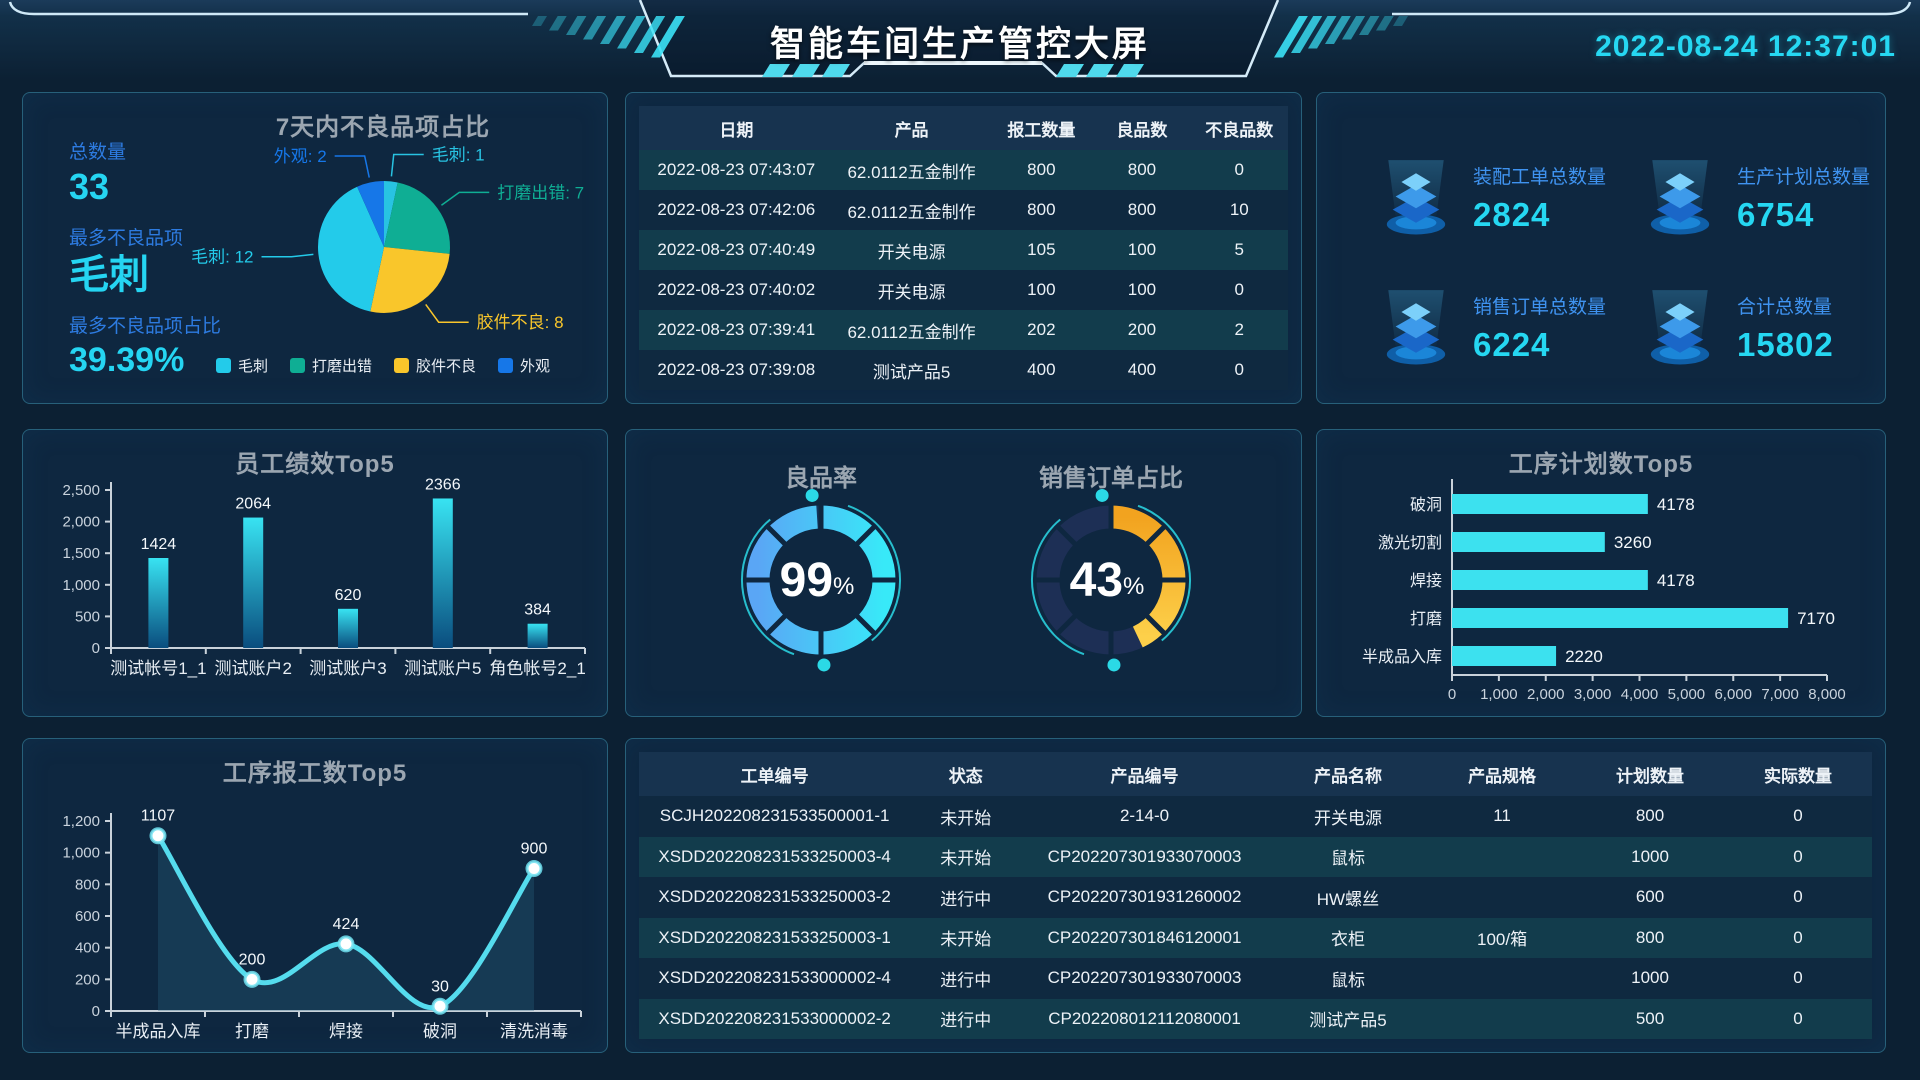 The image size is (1920, 1080). I want to click on svg-text: 测试帐号1_1, so click(158, 668).